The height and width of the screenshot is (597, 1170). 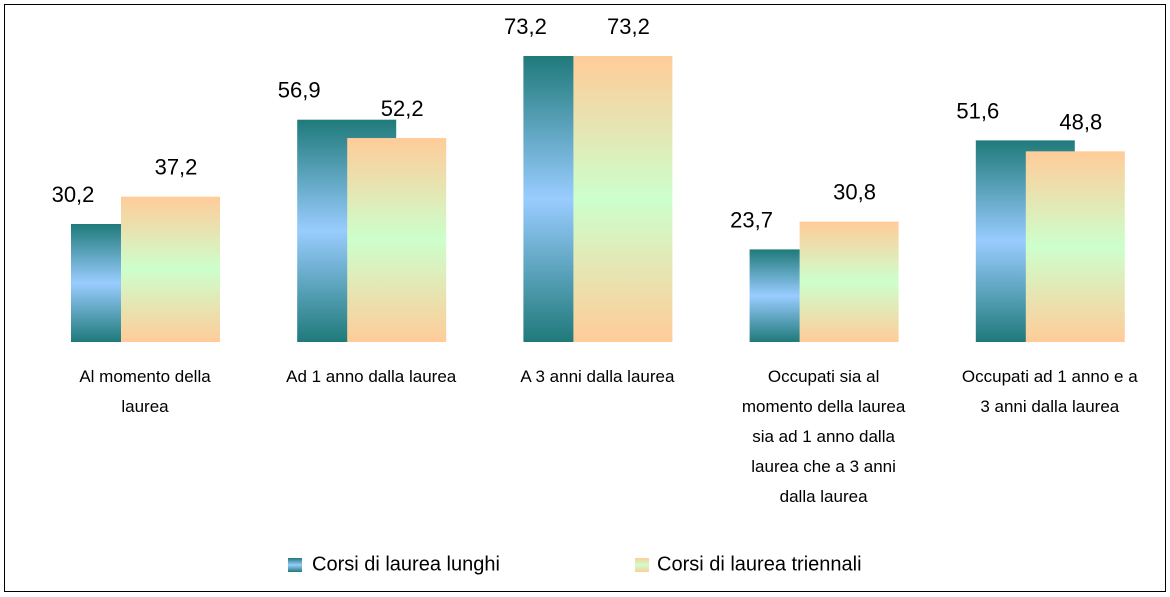 What do you see at coordinates (145, 391) in the screenshot?
I see `x-tick-label: Al momento della laurea` at bounding box center [145, 391].